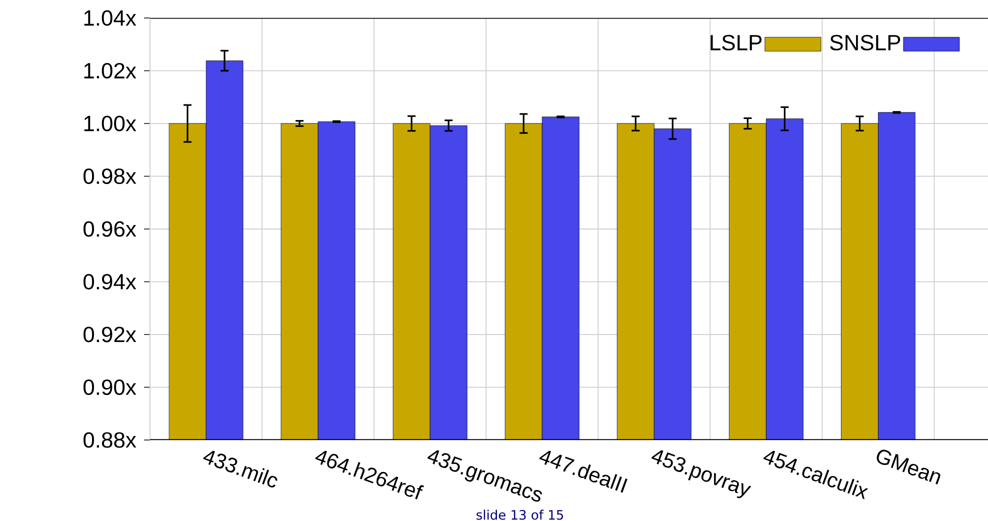 This screenshot has height=521, width=988. Describe the element at coordinates (736, 42) in the screenshot. I see `legend-label: LSLP` at that location.